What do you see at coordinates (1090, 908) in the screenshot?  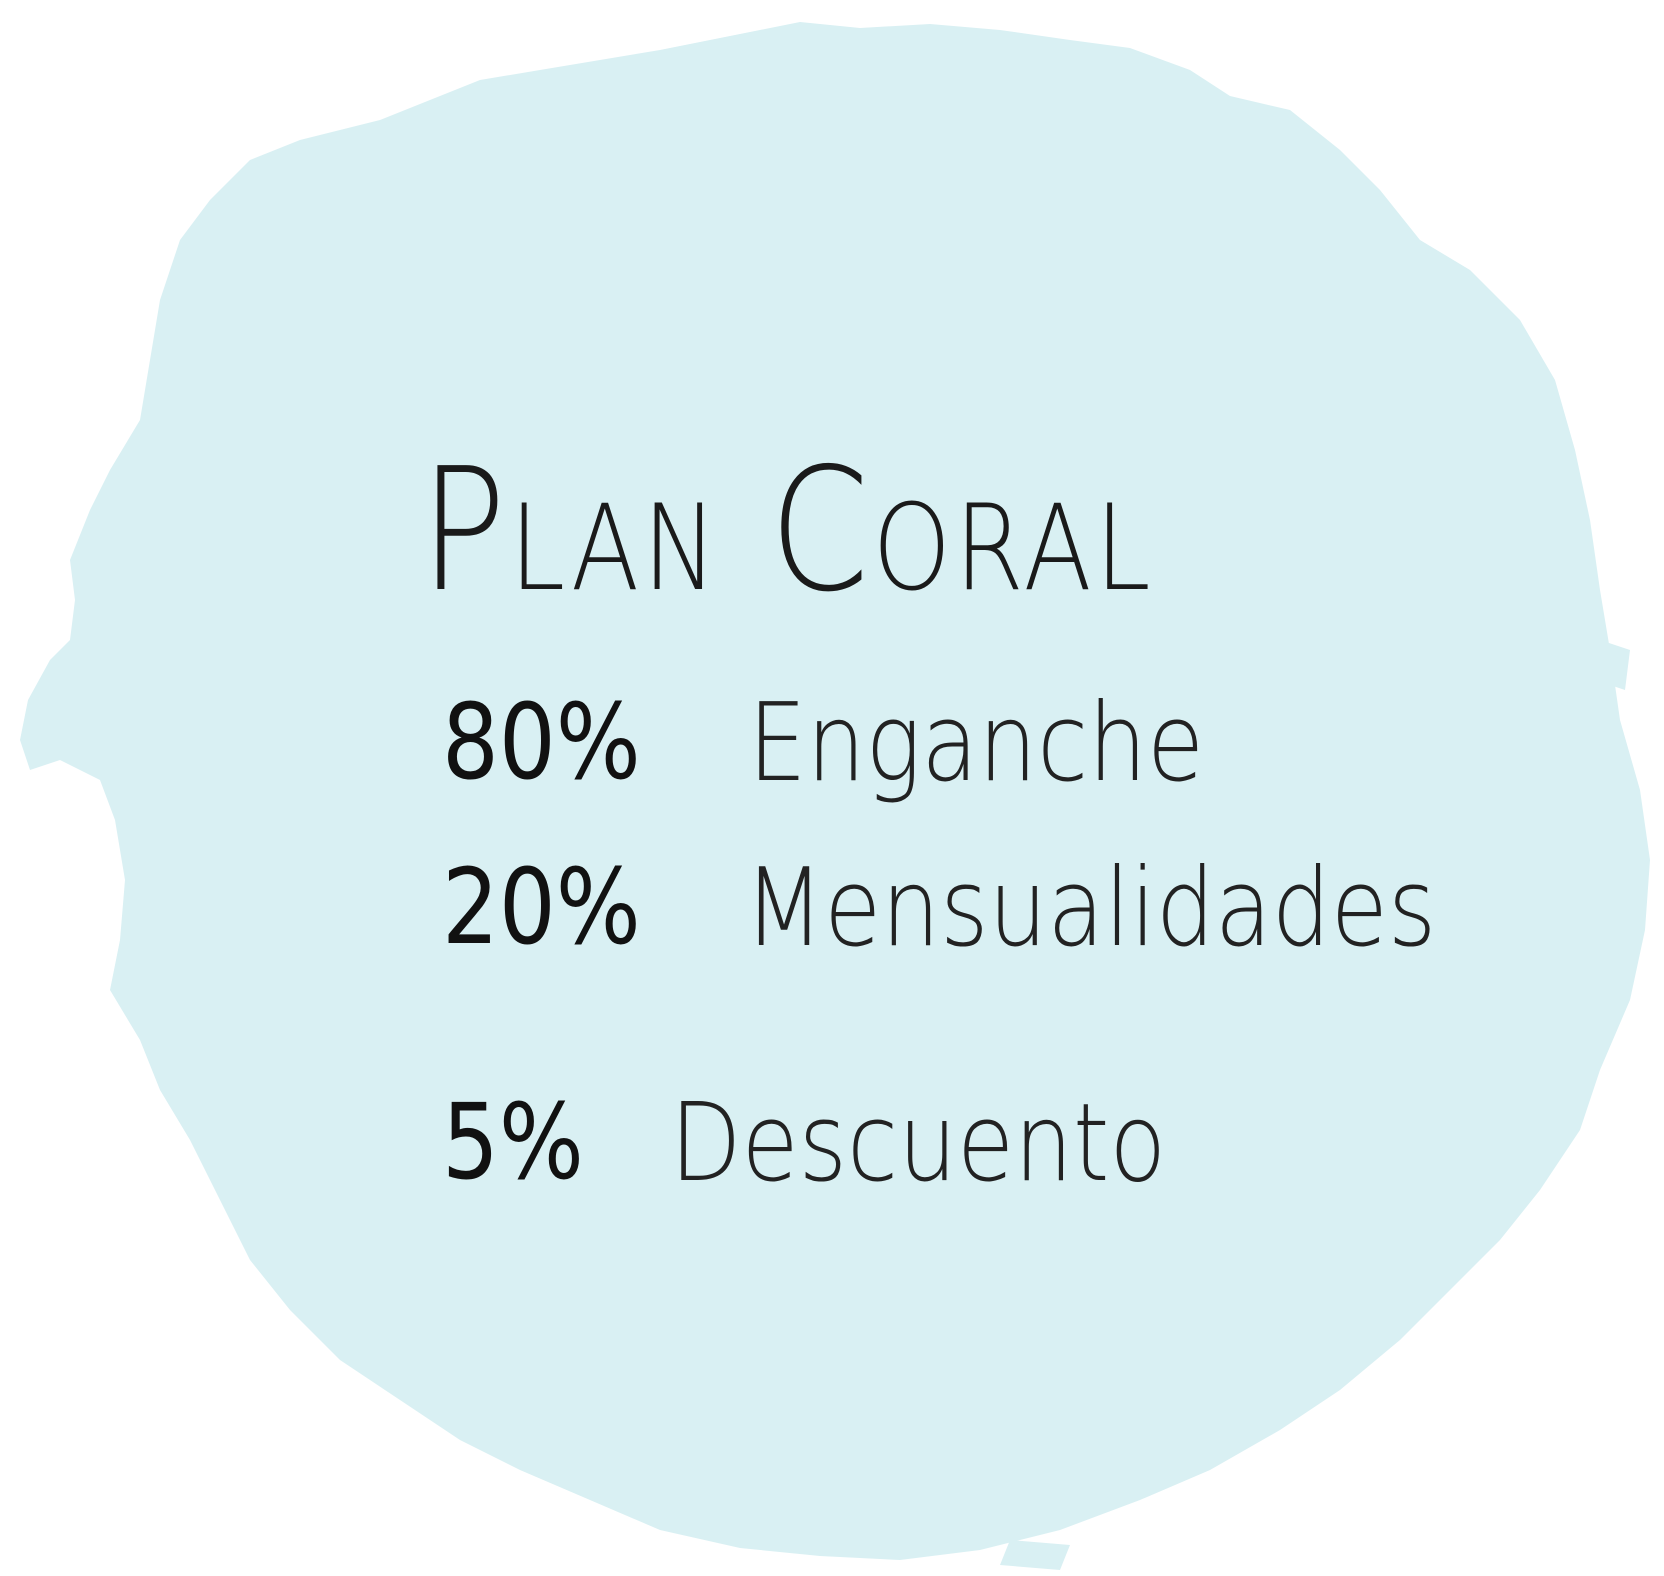 I see `item-label: Mensualidades` at bounding box center [1090, 908].